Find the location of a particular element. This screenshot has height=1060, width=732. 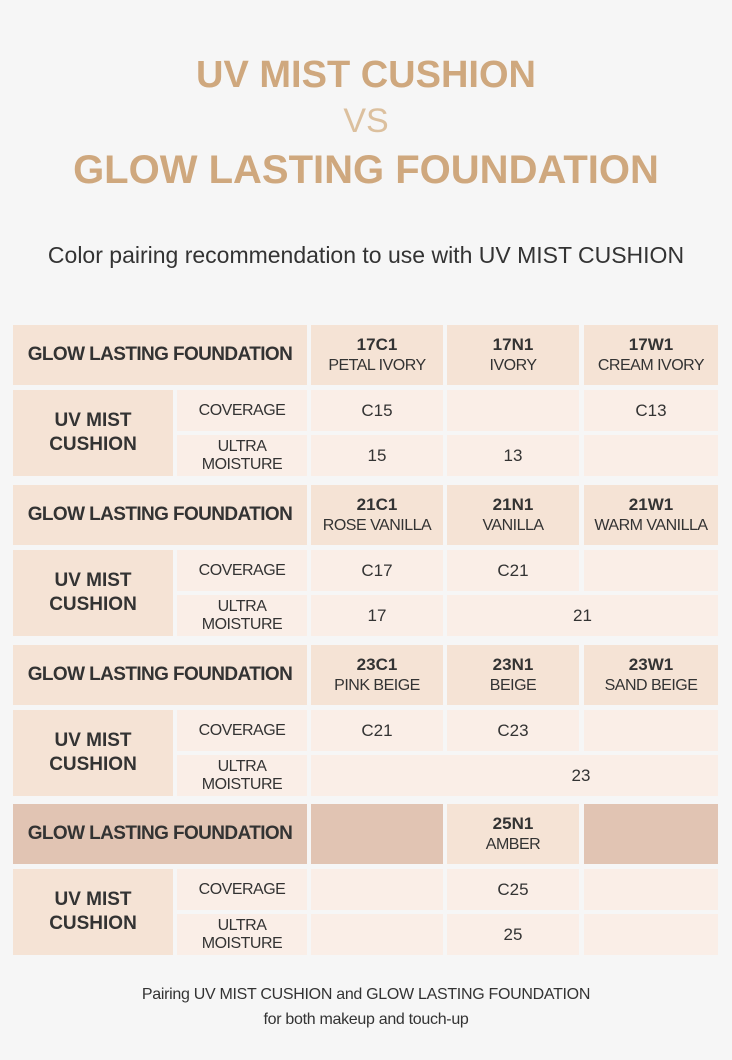

ultra-moisture-value: 21 is located at coordinates (582, 615).